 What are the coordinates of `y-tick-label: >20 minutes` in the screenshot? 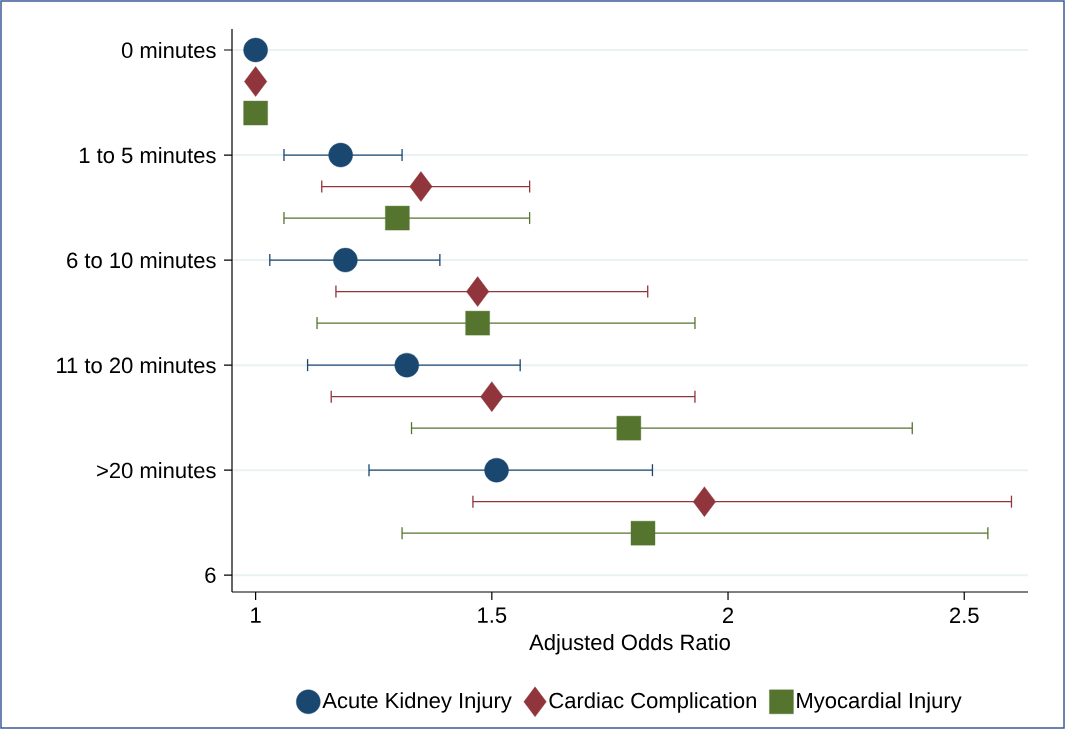 It's located at (156, 470).